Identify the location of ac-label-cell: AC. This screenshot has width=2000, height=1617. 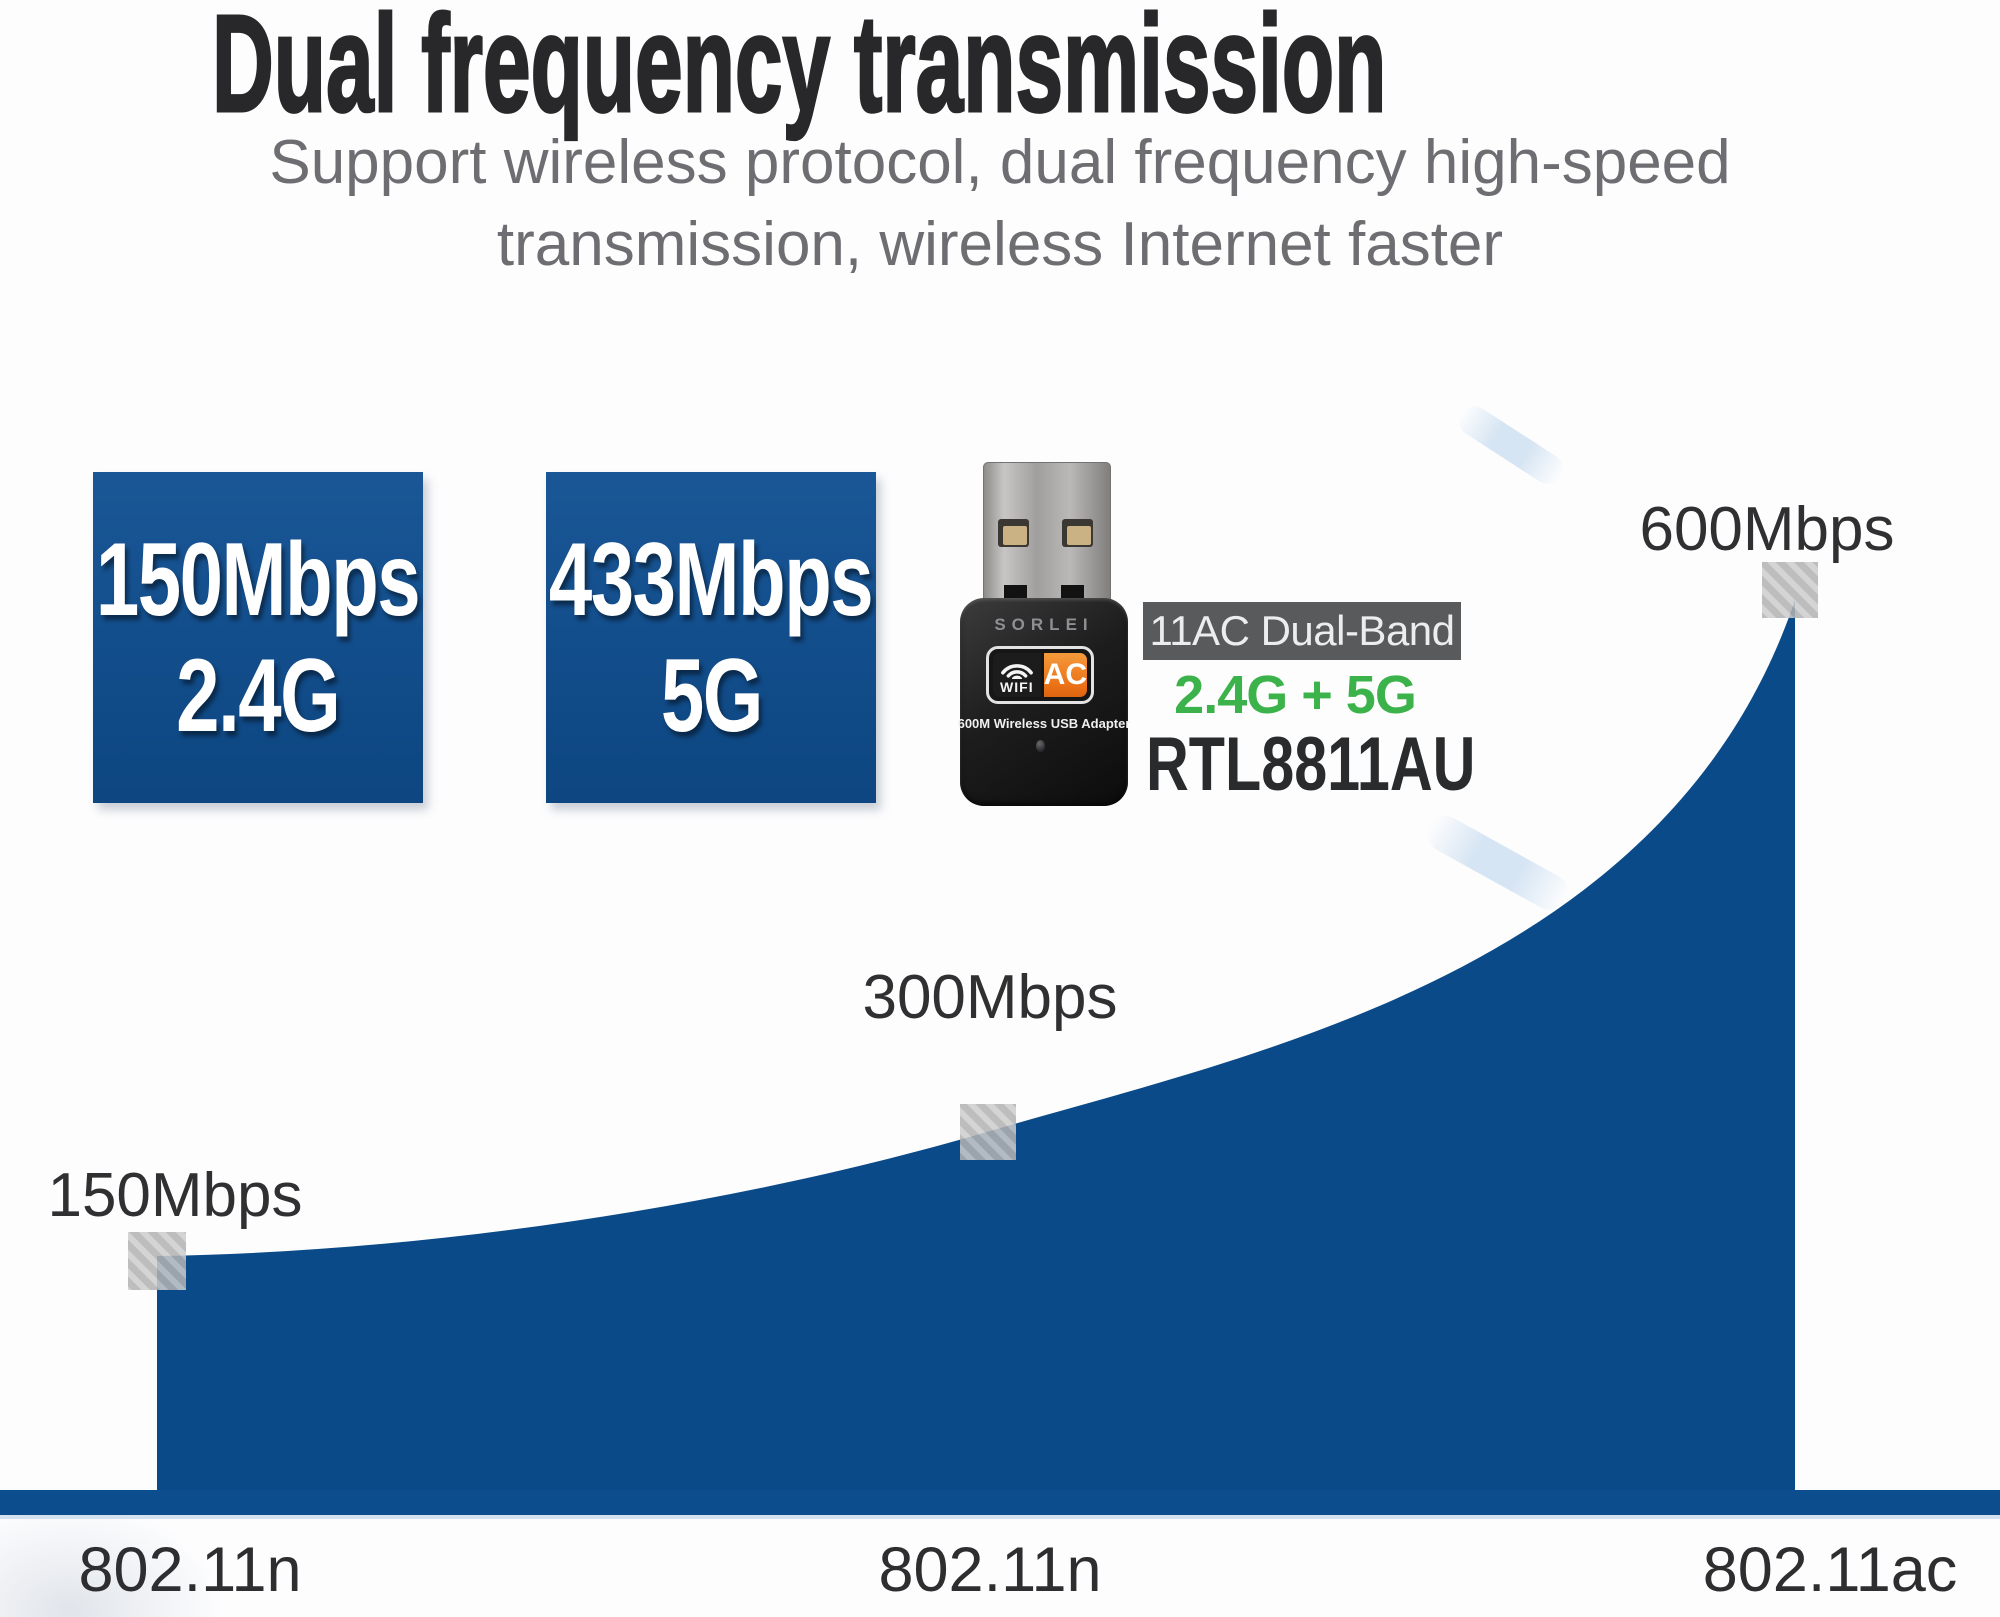
(1065, 675).